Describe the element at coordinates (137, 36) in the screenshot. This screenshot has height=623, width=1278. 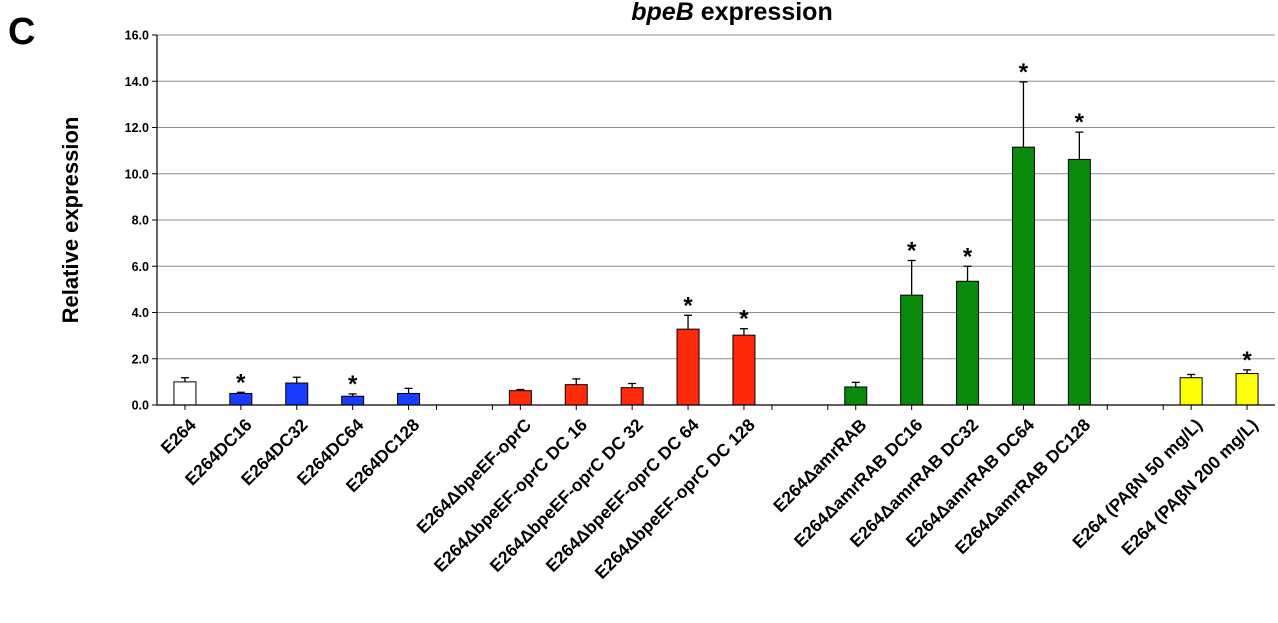
I see `y-tick-label: 16.0` at that location.